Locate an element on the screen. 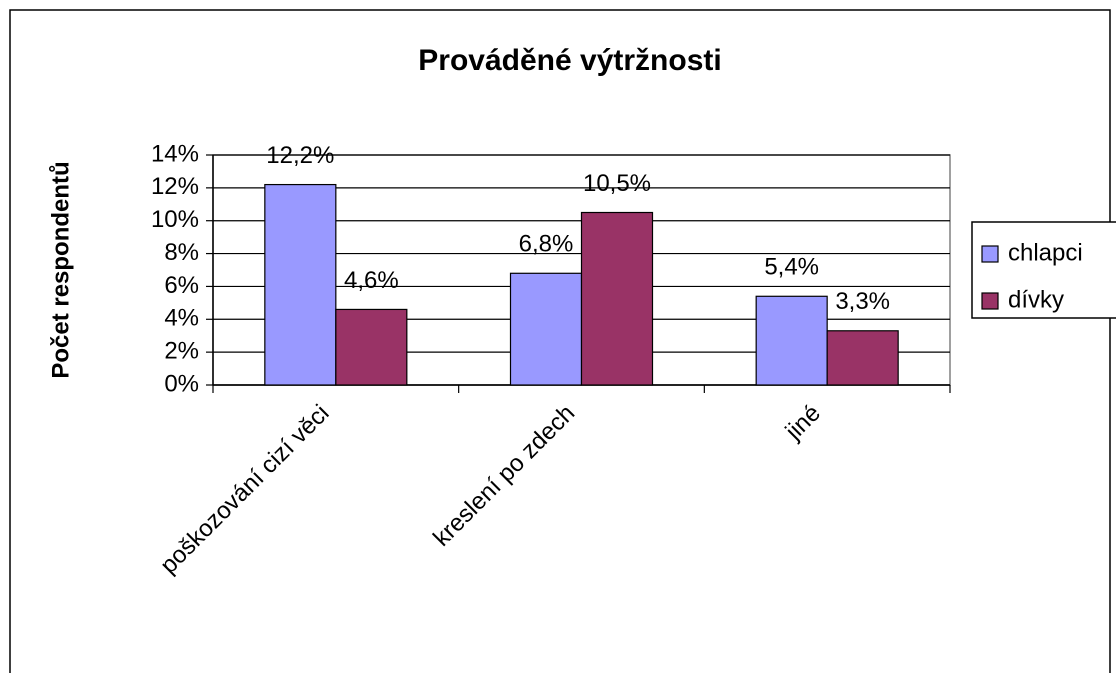  chart-title: Prováděné výtržnosti is located at coordinates (569, 60).